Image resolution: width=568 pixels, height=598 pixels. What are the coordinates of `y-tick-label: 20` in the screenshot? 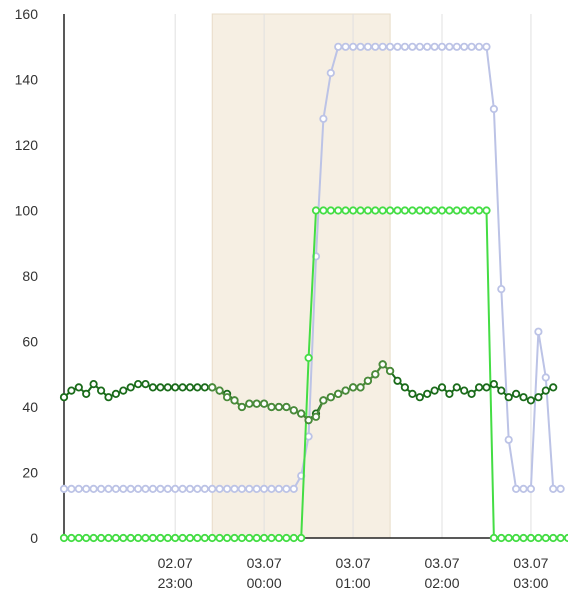 It's located at (30, 473).